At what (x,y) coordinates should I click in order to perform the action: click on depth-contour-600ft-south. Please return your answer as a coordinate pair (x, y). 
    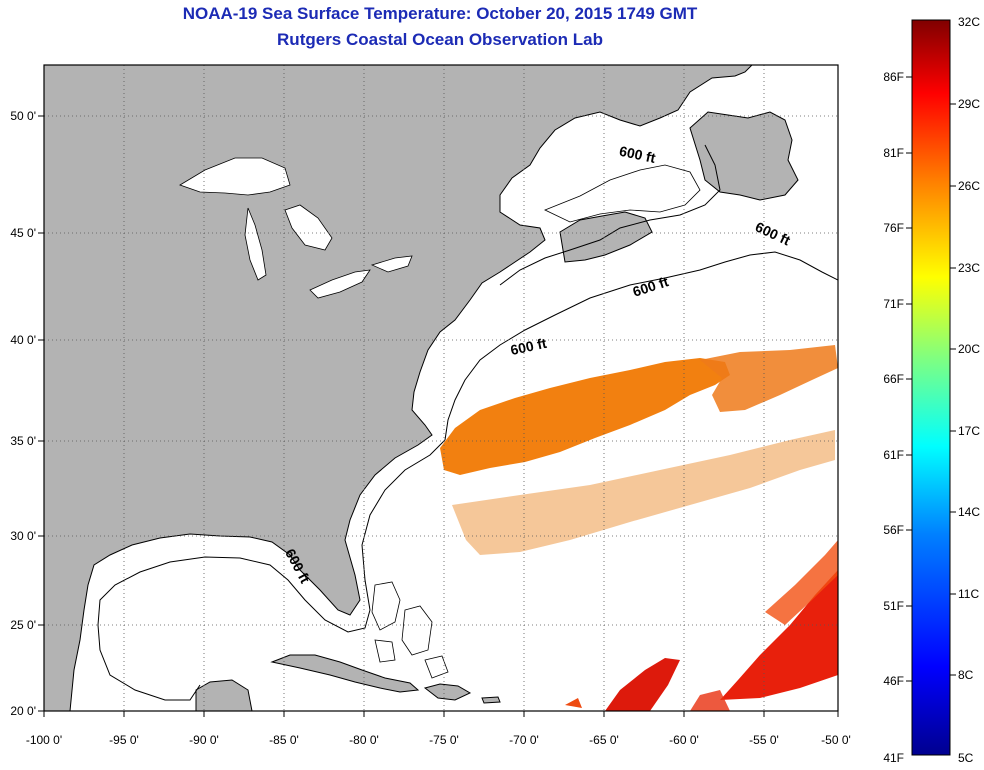
    Looking at the image, I should click on (271, 570).